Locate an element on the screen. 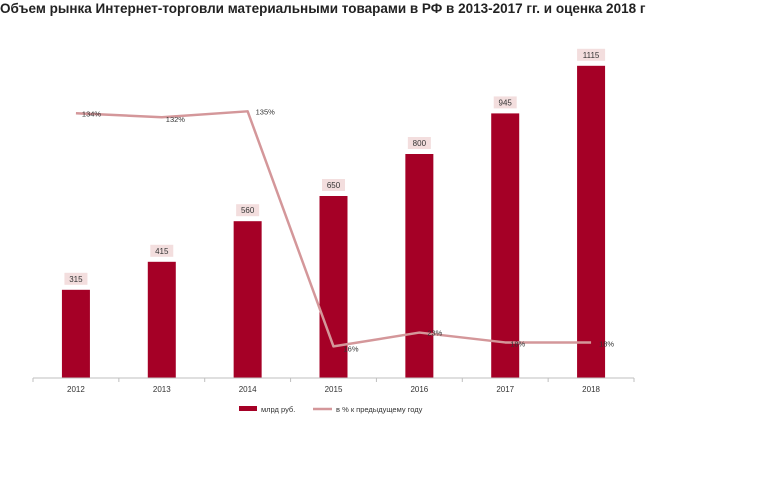 This screenshot has width=774, height=486. bar-2018 is located at coordinates (591, 222).